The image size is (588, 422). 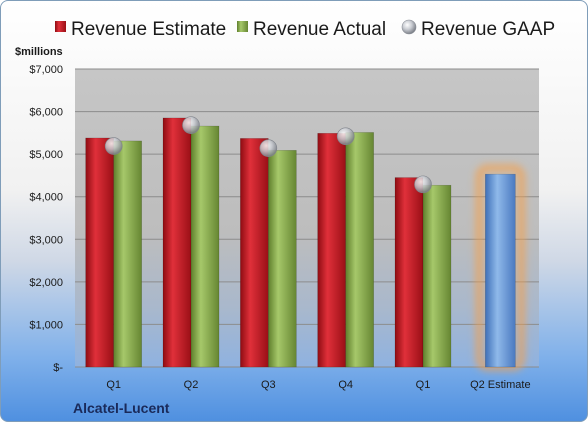 I want to click on gaap-markers, so click(x=268, y=155).